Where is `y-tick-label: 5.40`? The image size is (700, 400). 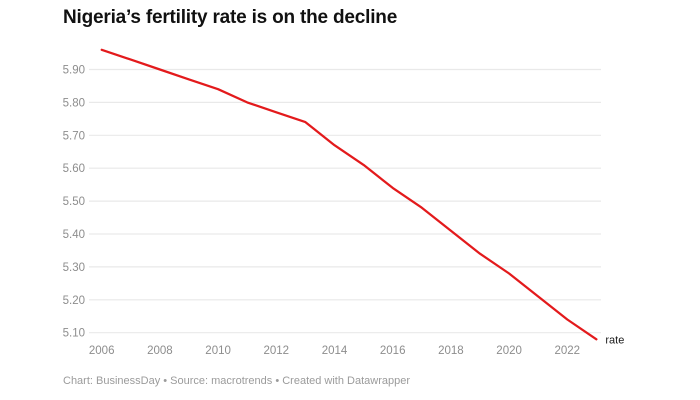
y-tick-label: 5.40 is located at coordinates (74, 235).